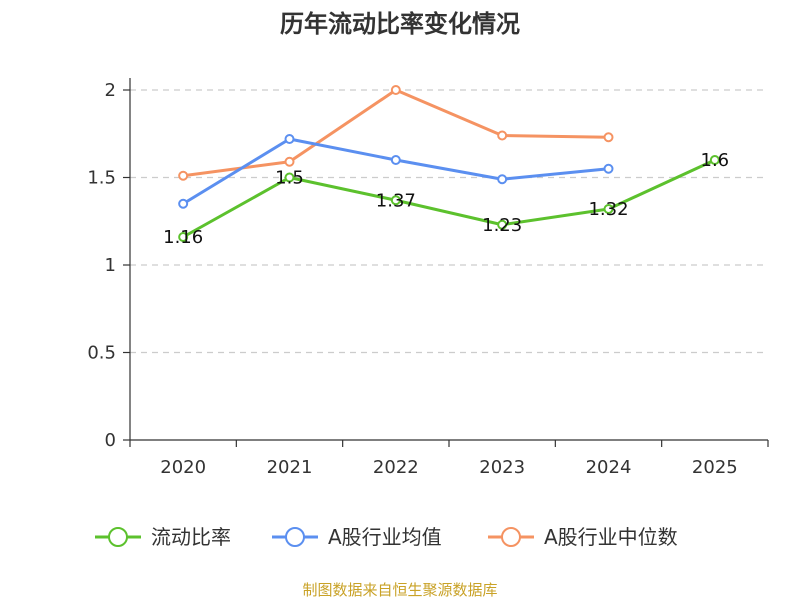  Describe the element at coordinates (396, 467) in the screenshot. I see `x-tick-label: 2022` at that location.